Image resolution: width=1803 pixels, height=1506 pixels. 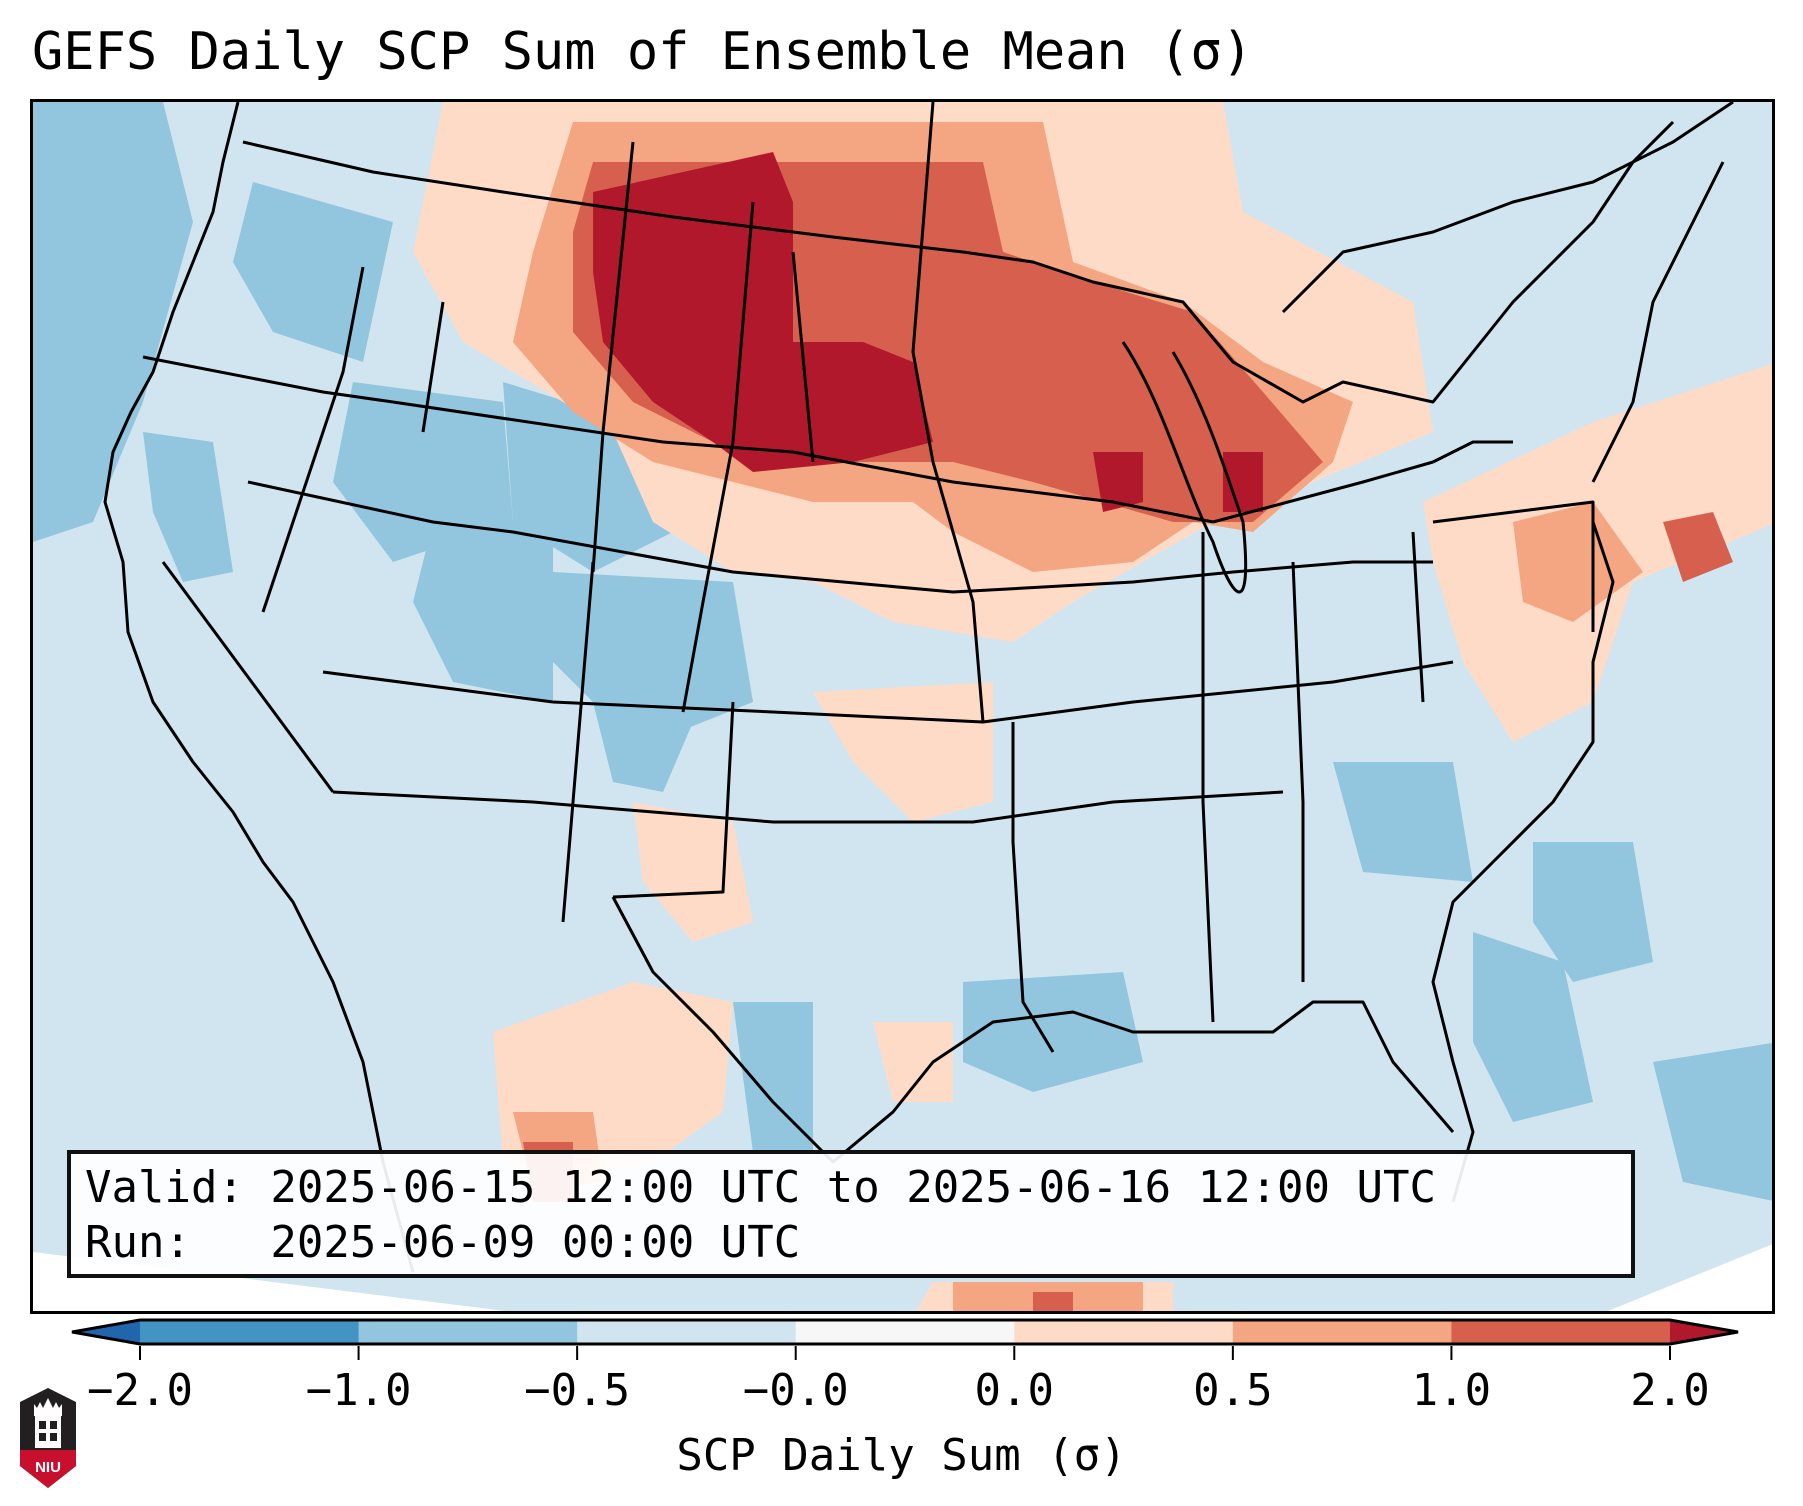 I want to click on great-lakes-canada-border, so click(x=1318, y=262).